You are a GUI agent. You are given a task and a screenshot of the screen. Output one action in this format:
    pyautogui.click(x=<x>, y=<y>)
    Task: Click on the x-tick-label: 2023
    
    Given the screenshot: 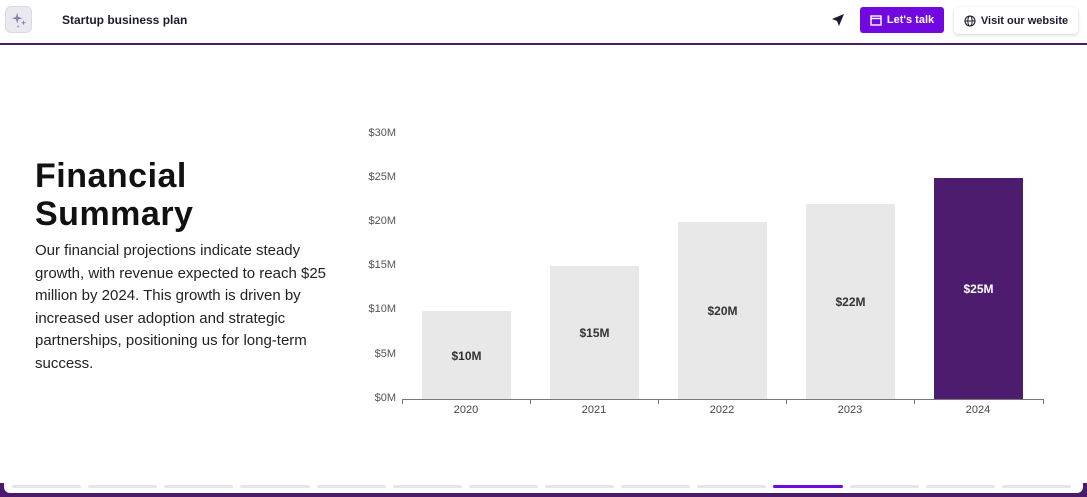 What is the action you would take?
    pyautogui.click(x=850, y=410)
    